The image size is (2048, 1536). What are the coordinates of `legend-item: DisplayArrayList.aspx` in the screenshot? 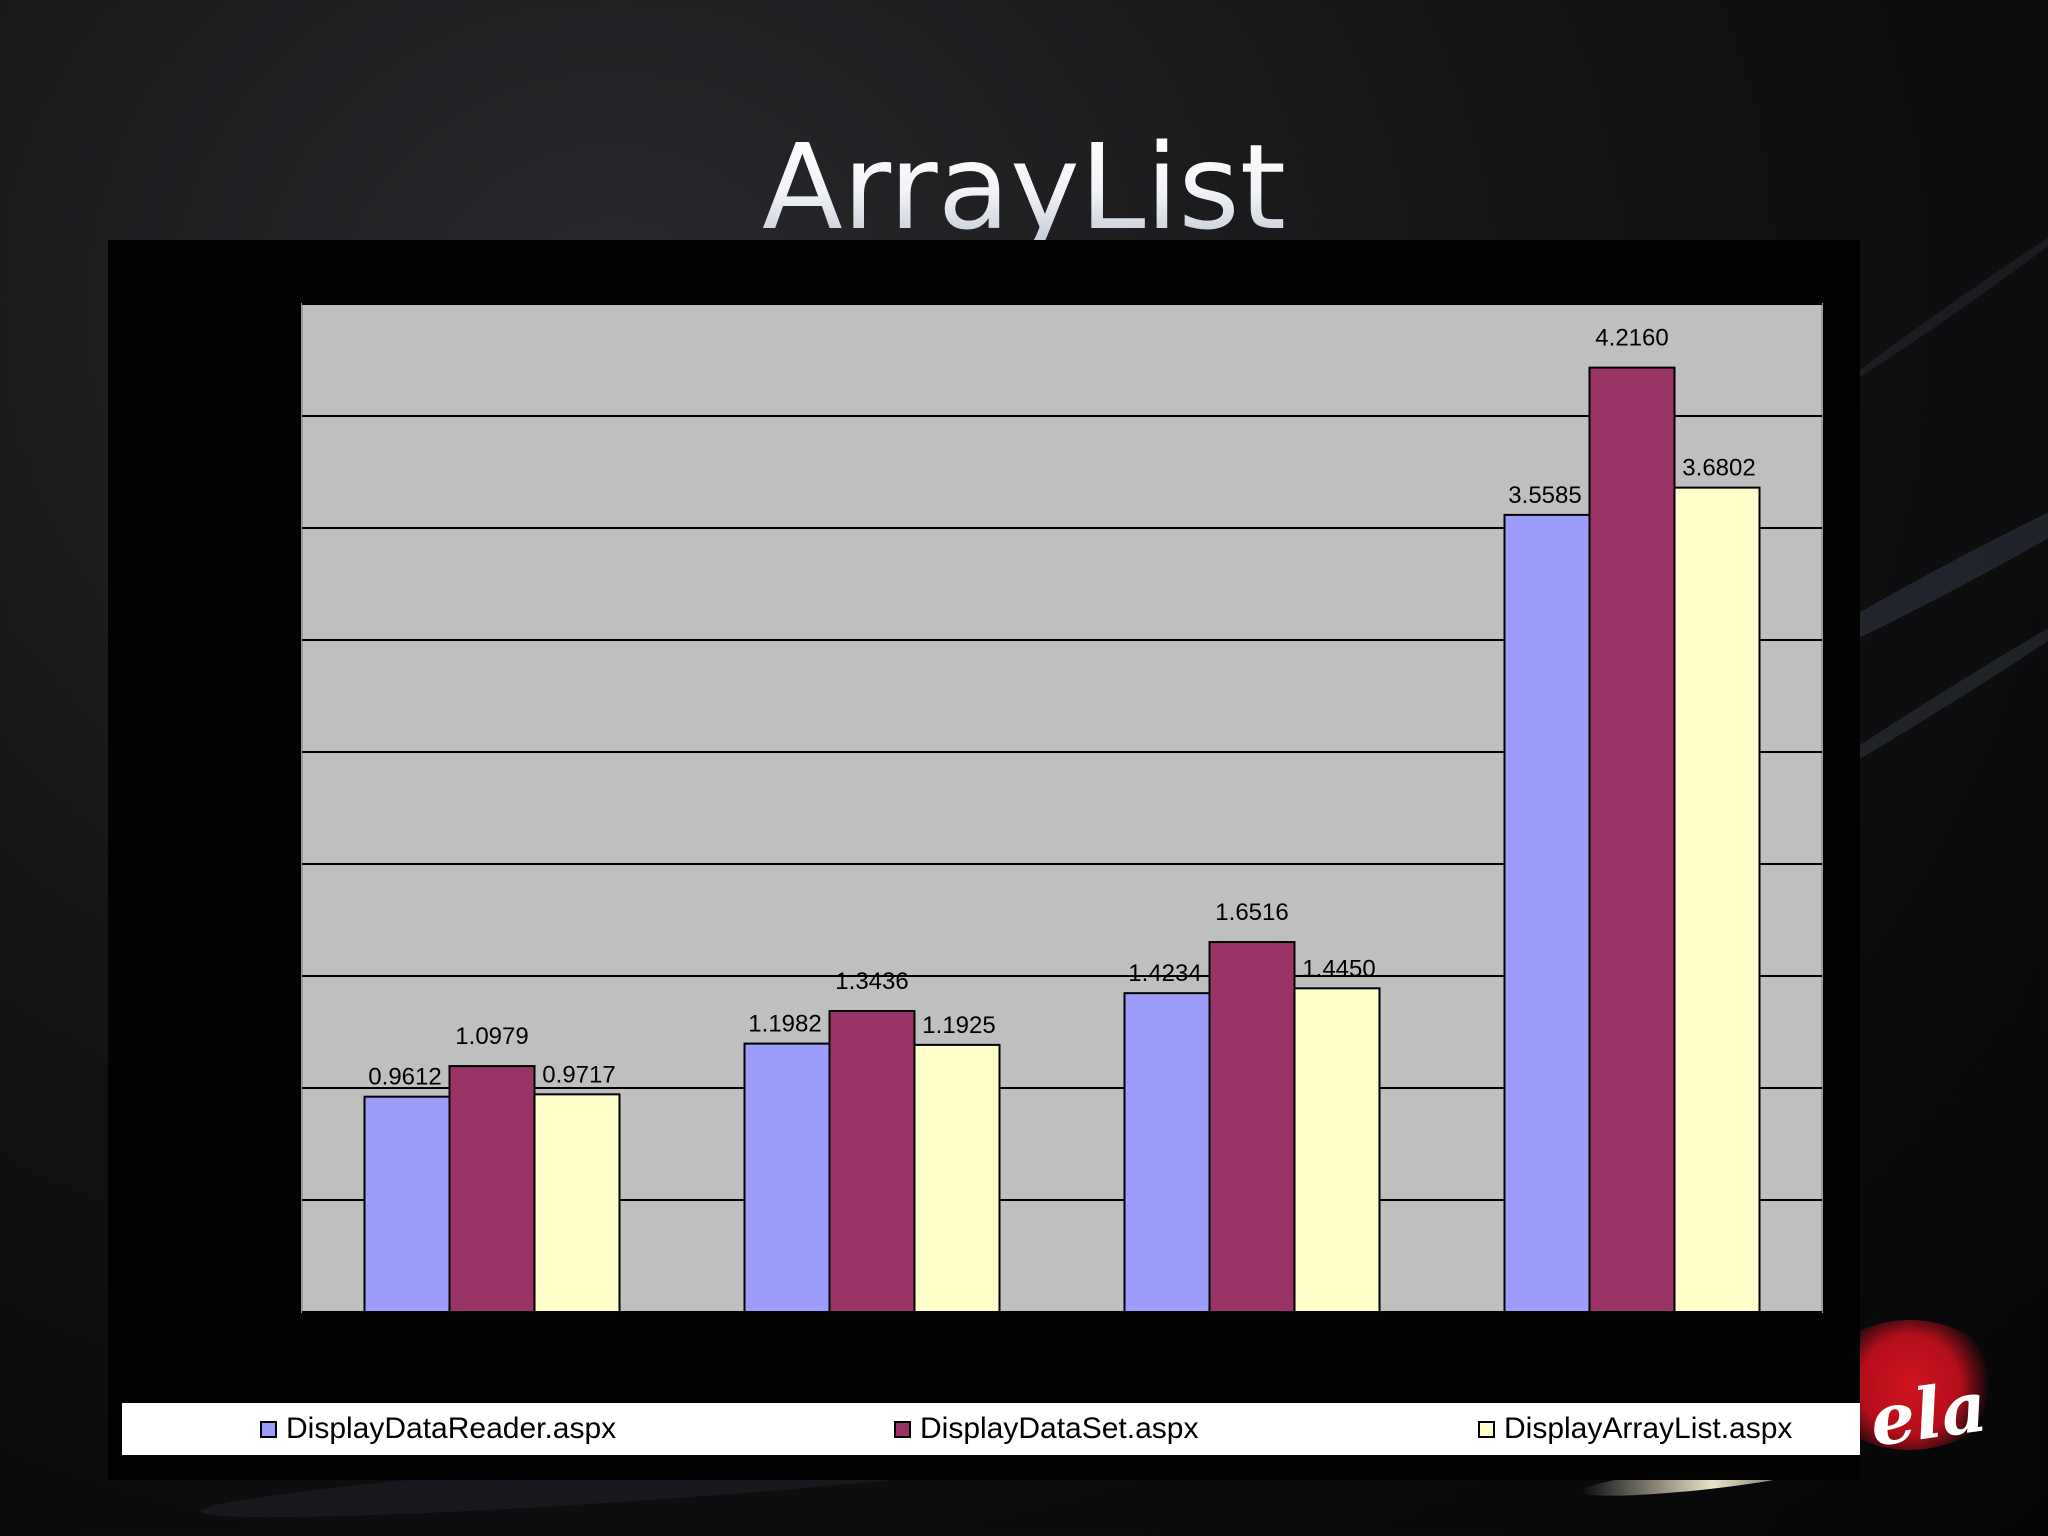 It's located at (1635, 1429).